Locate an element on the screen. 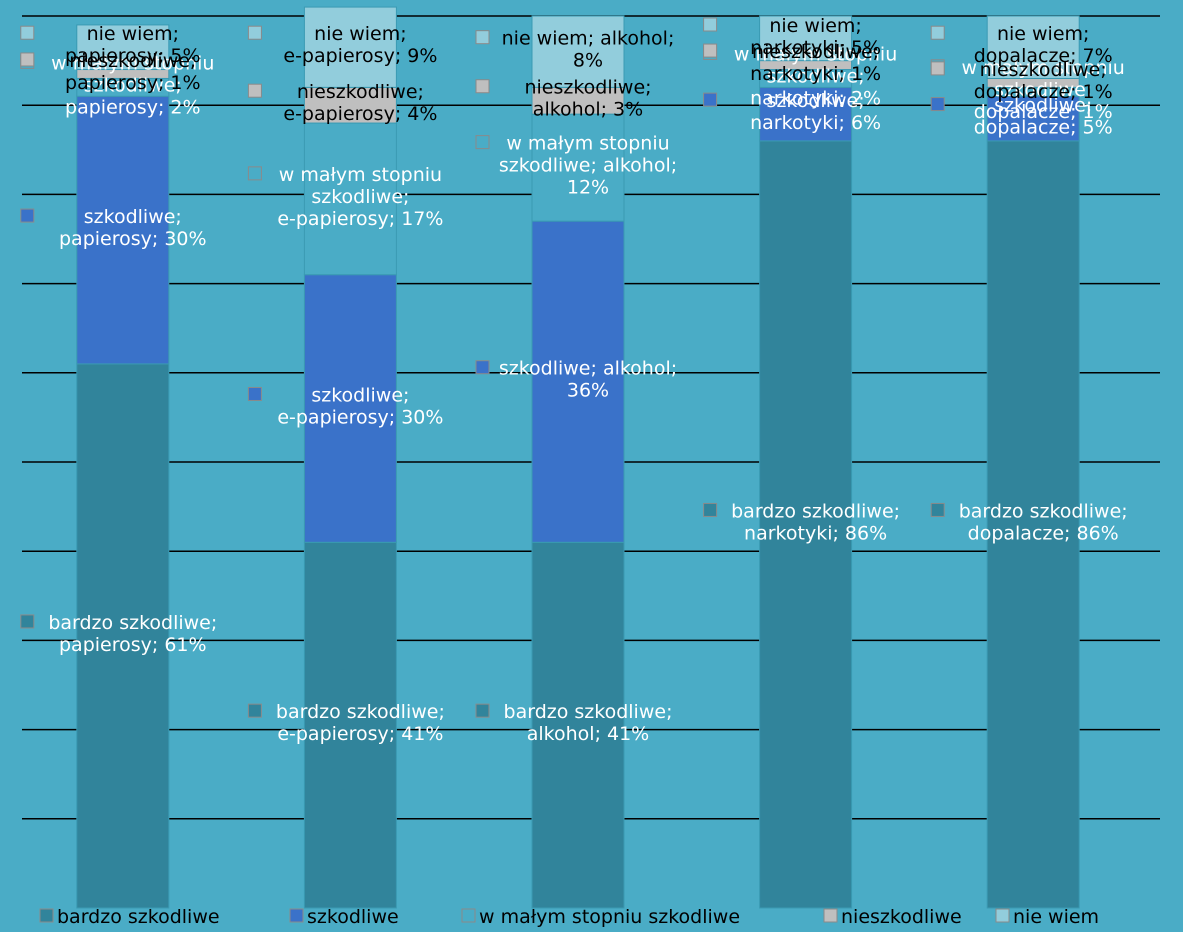 This screenshot has width=1183, height=932. data-label: papierosy; 2% is located at coordinates (132, 107).